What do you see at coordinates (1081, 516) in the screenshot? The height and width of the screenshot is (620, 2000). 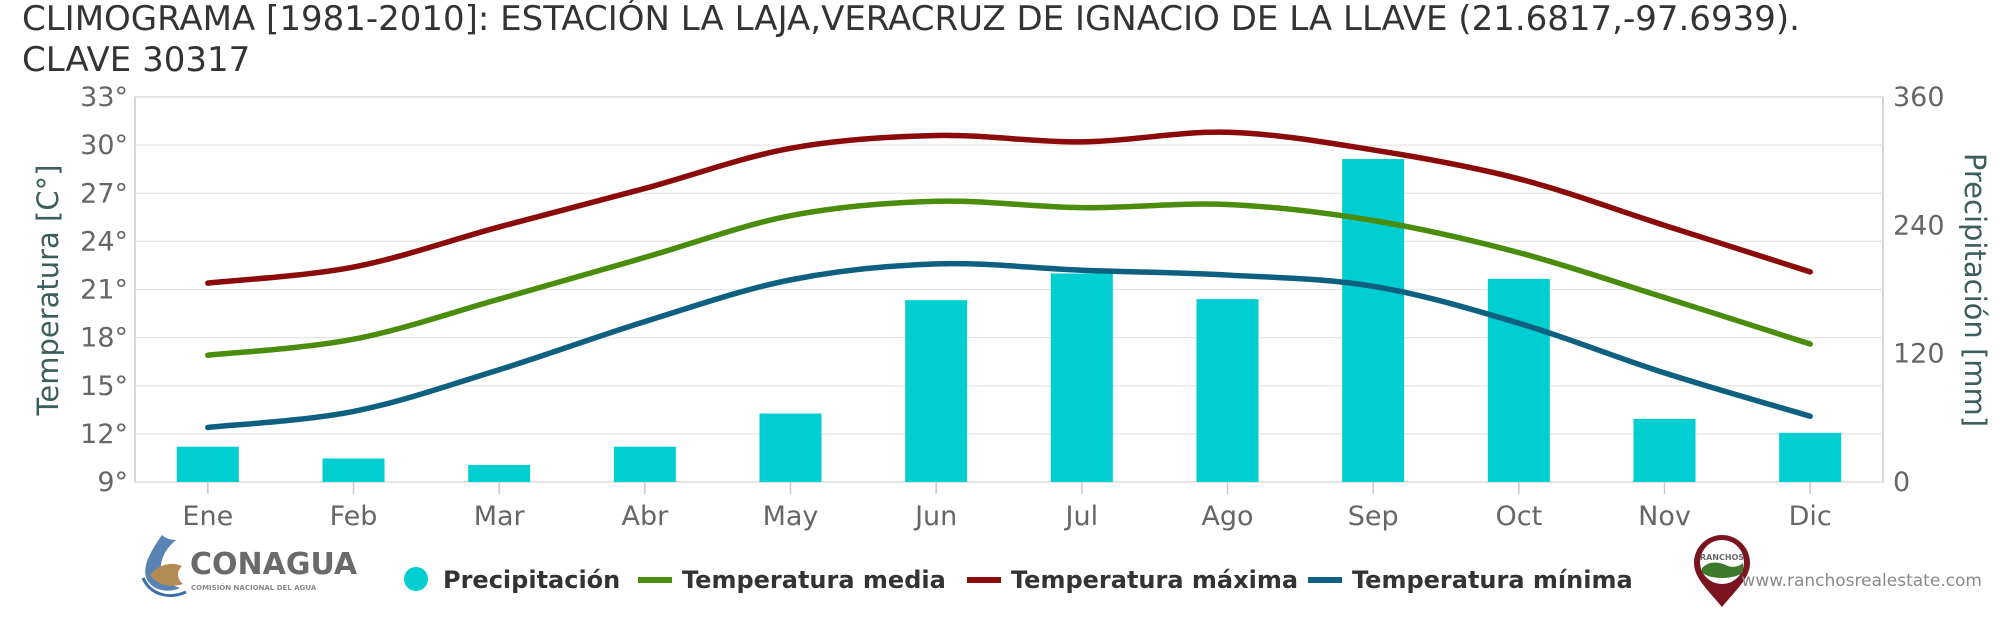 I see `x-tick-label: Jul` at bounding box center [1081, 516].